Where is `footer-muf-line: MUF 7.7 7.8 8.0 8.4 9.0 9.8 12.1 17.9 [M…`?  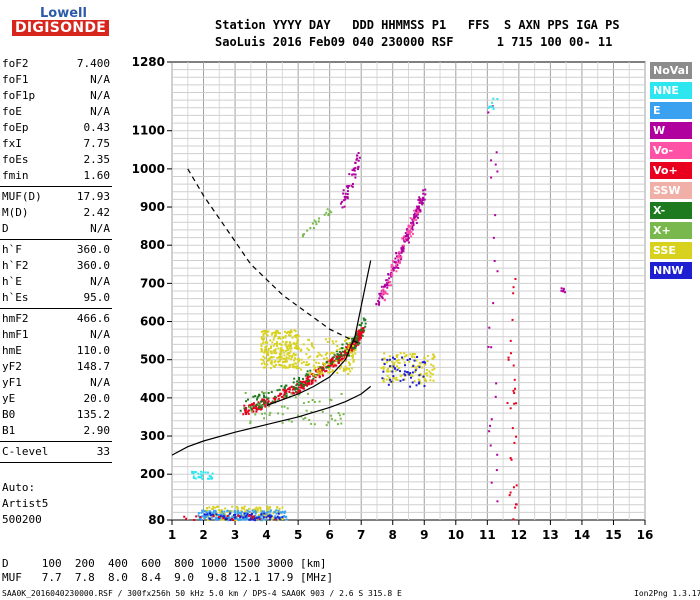
footer-muf-line: MUF 7.7 7.8 8.0 8.4 9.0 9.8 12.1 17.9 [M… is located at coordinates (168, 577).